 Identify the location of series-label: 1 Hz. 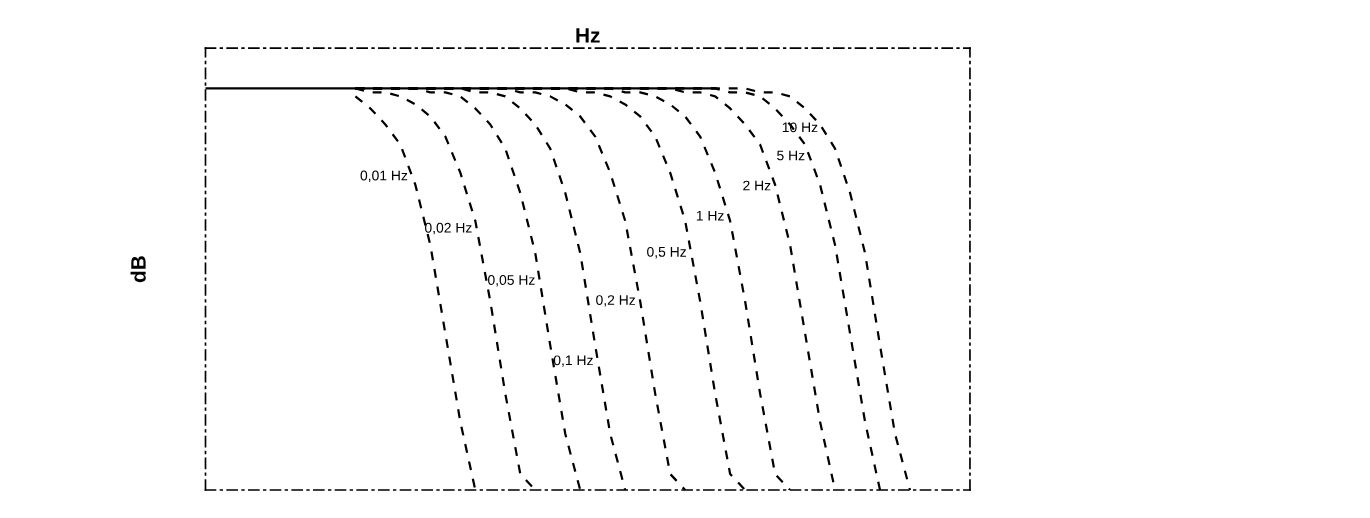
(710, 215).